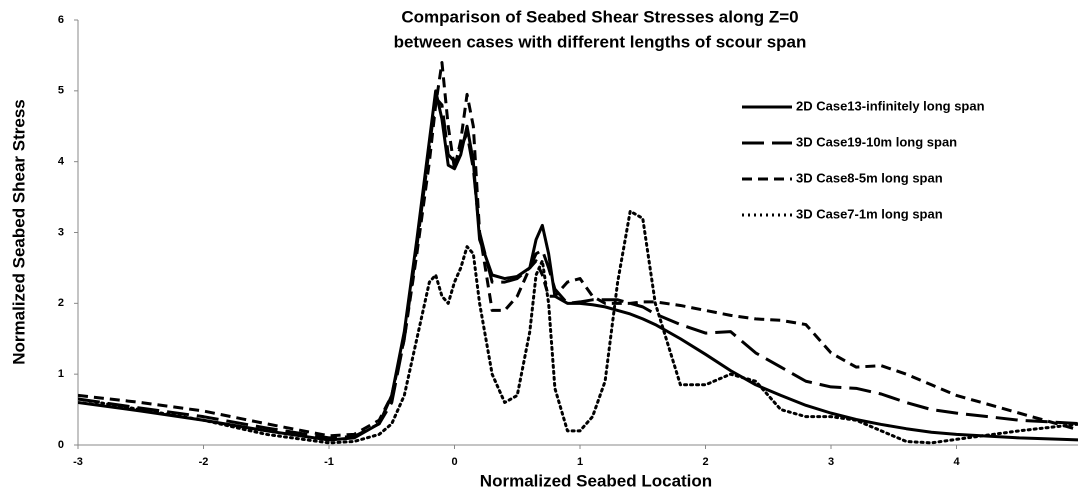 The image size is (1078, 494). What do you see at coordinates (61, 374) in the screenshot?
I see `y-tick-label: 1` at bounding box center [61, 374].